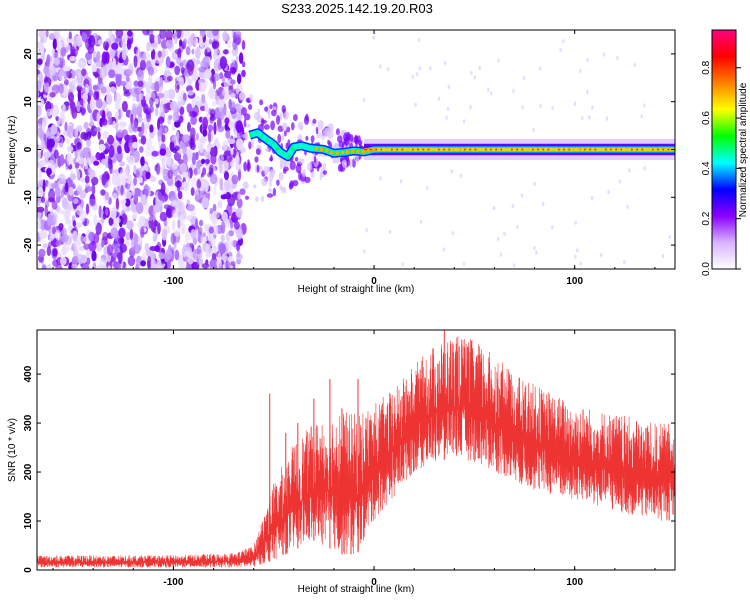 This screenshot has height=600, width=750. What do you see at coordinates (706, 269) in the screenshot?
I see `colorbar-tick-label: 0.0` at bounding box center [706, 269].